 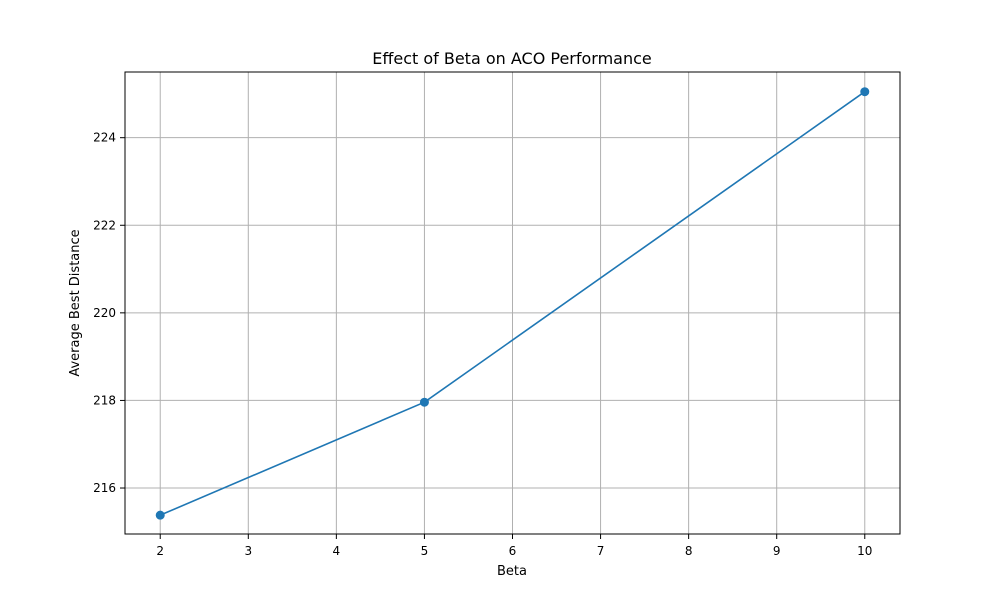 I want to click on y-tick-label: 220, so click(x=104, y=313).